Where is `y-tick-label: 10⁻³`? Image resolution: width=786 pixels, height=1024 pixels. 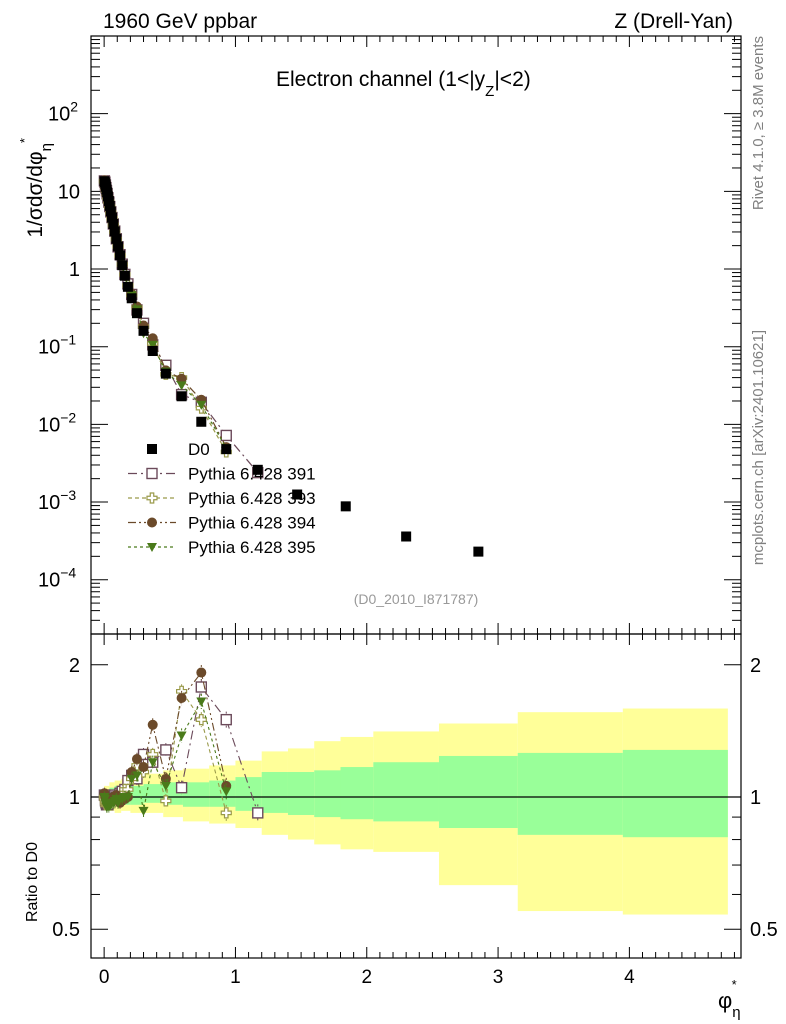 y-tick-label: 10⁻³ is located at coordinates (57, 500).